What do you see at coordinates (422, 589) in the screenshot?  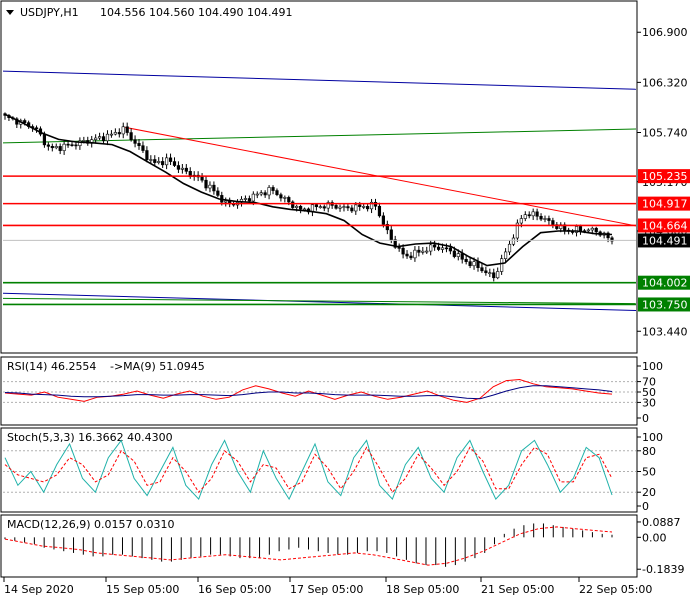 I see `time-tick-label: 18 Sep 05:00` at bounding box center [422, 589].